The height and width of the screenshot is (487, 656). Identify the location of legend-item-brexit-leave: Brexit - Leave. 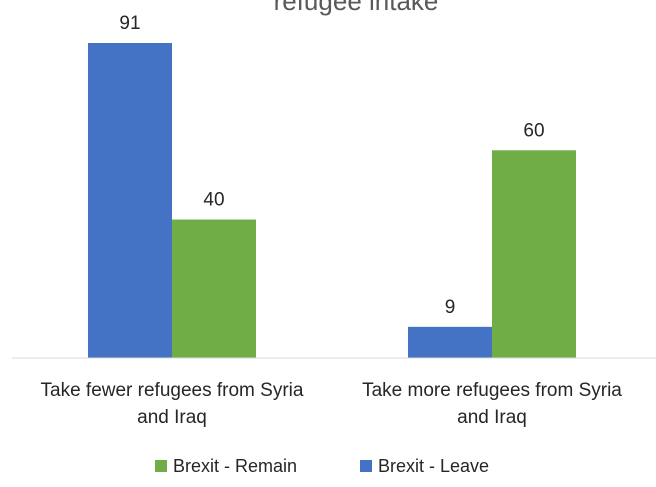
(424, 466).